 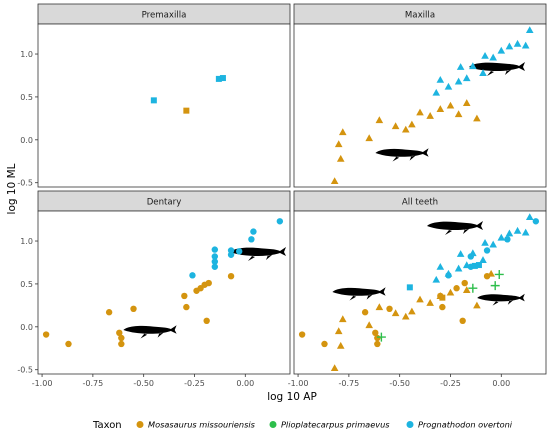 What do you see at coordinates (420, 203) in the screenshot?
I see `panel-all-teeth-title: All teeth` at bounding box center [420, 203].